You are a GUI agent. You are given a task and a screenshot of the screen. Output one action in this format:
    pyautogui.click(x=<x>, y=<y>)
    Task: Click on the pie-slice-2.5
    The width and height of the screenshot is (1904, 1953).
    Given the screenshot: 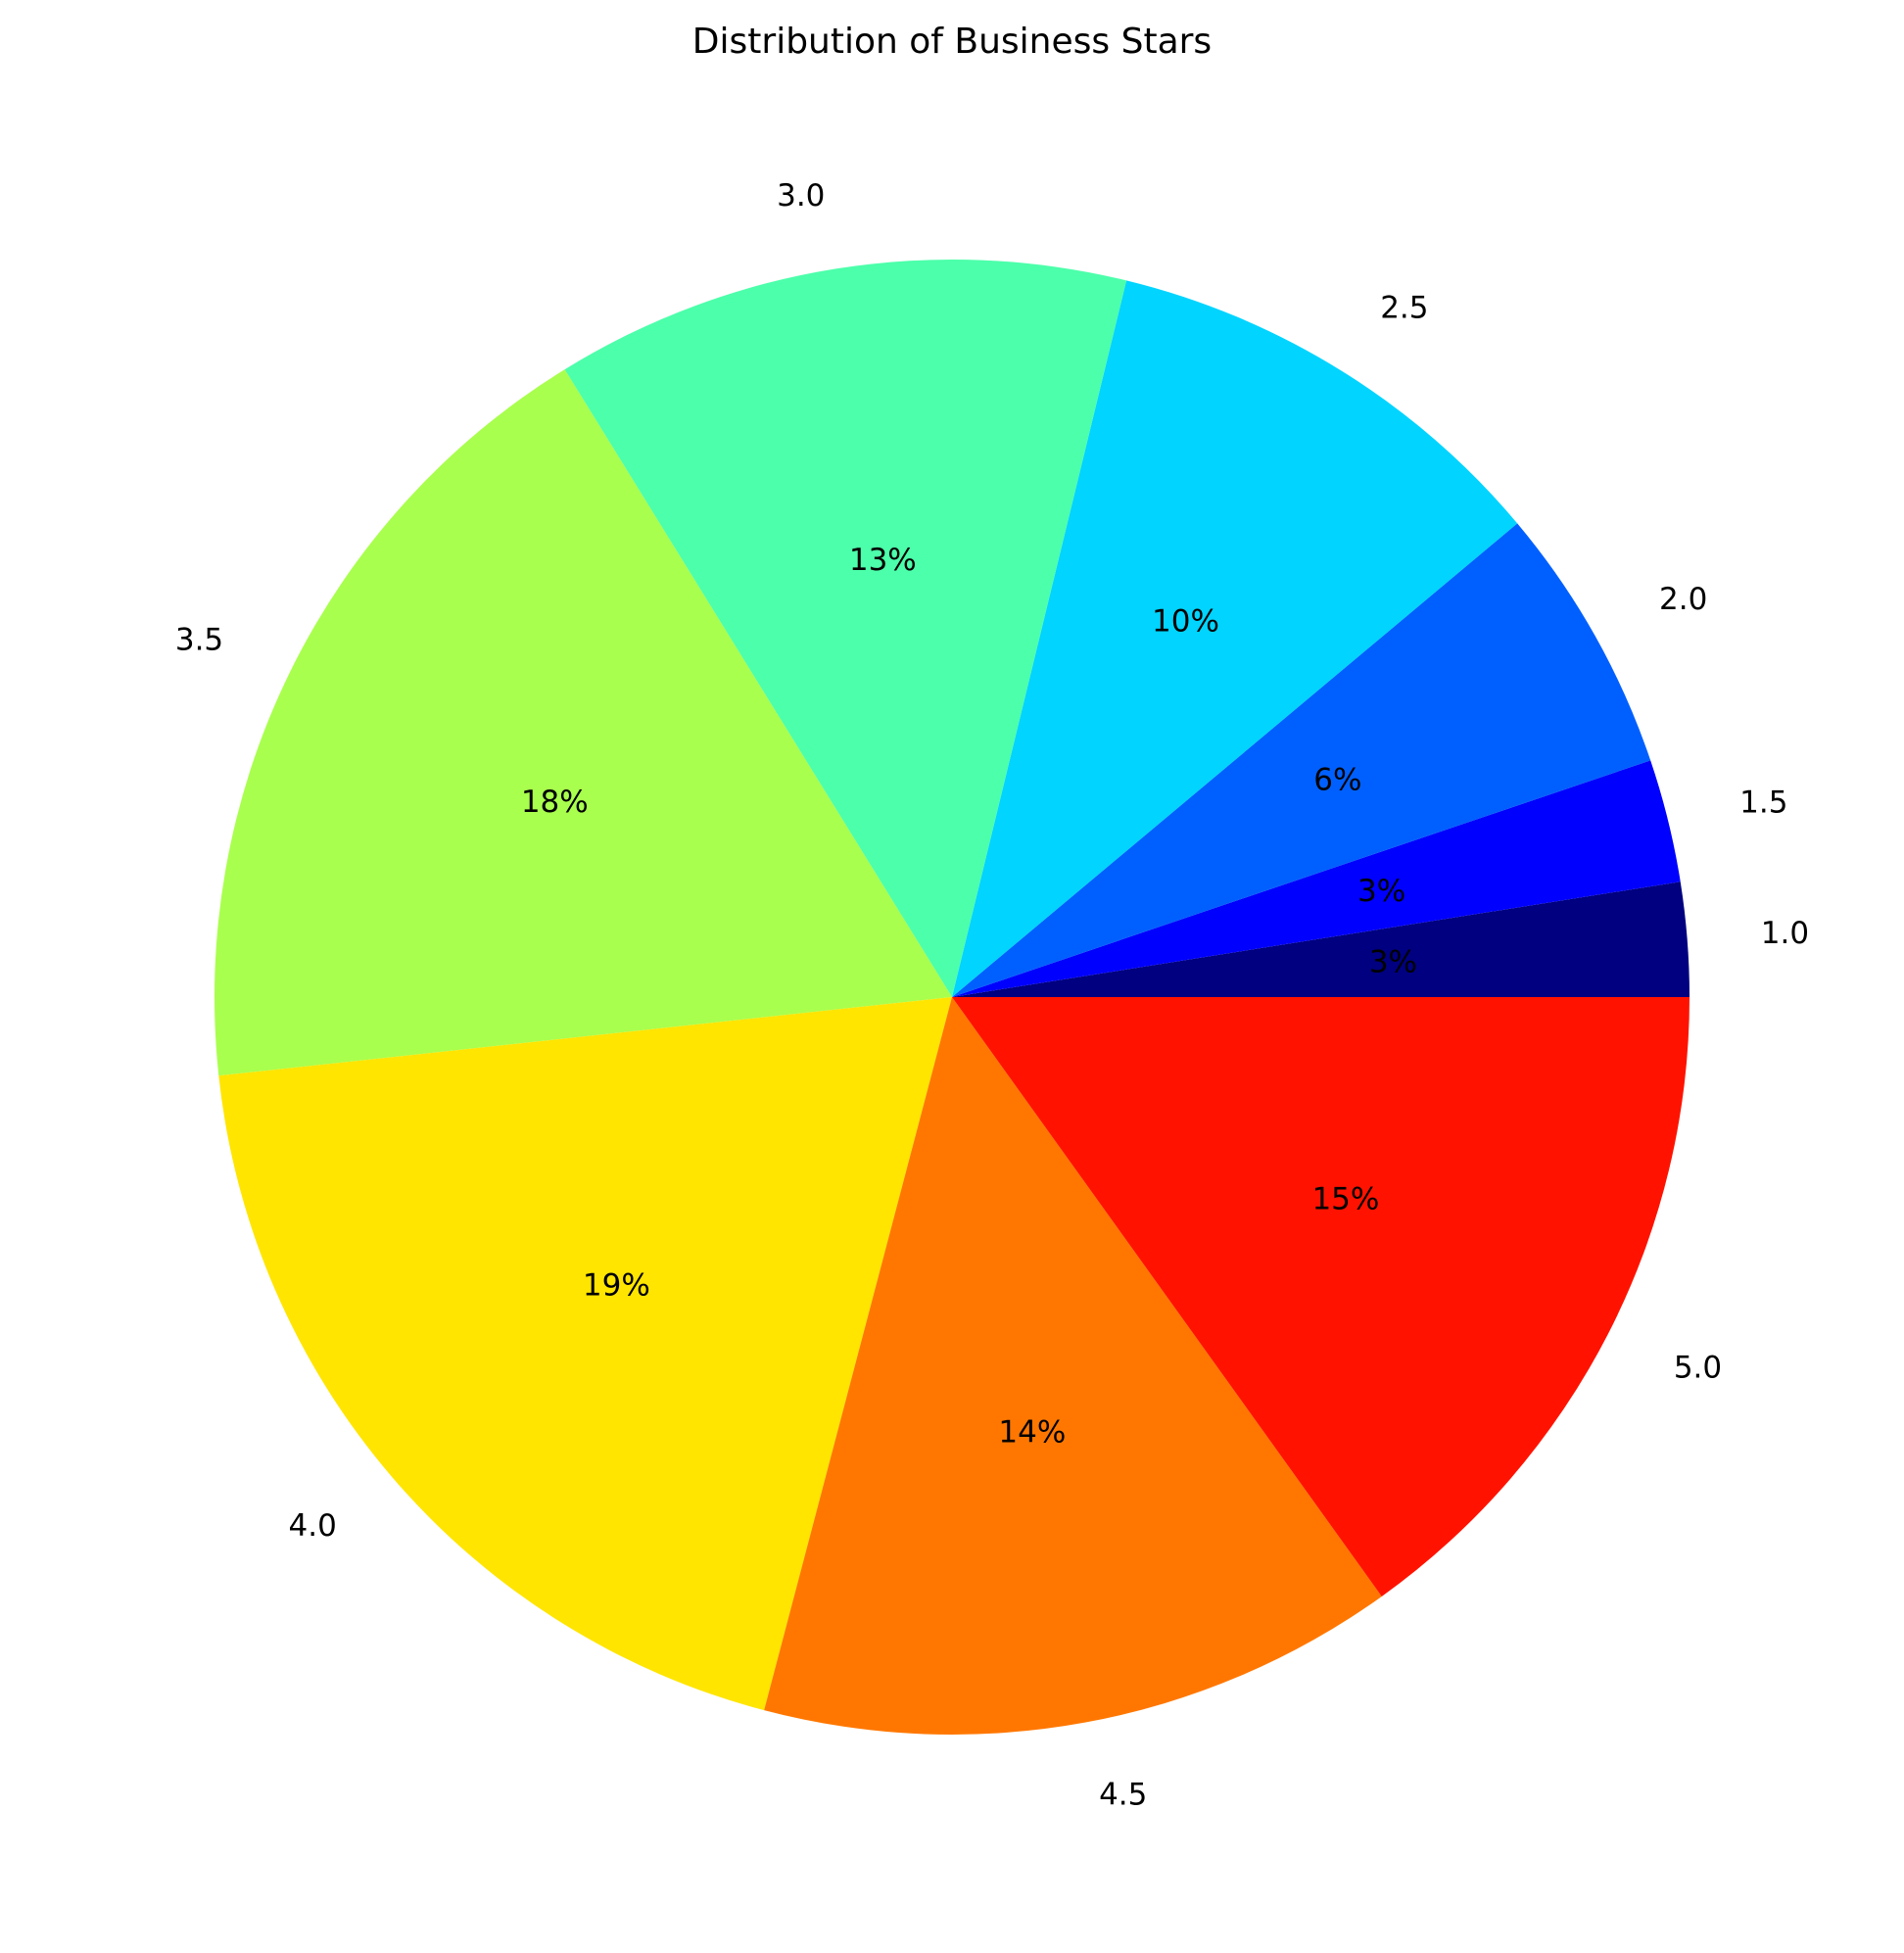 What is the action you would take?
    pyautogui.click(x=1235, y=638)
    